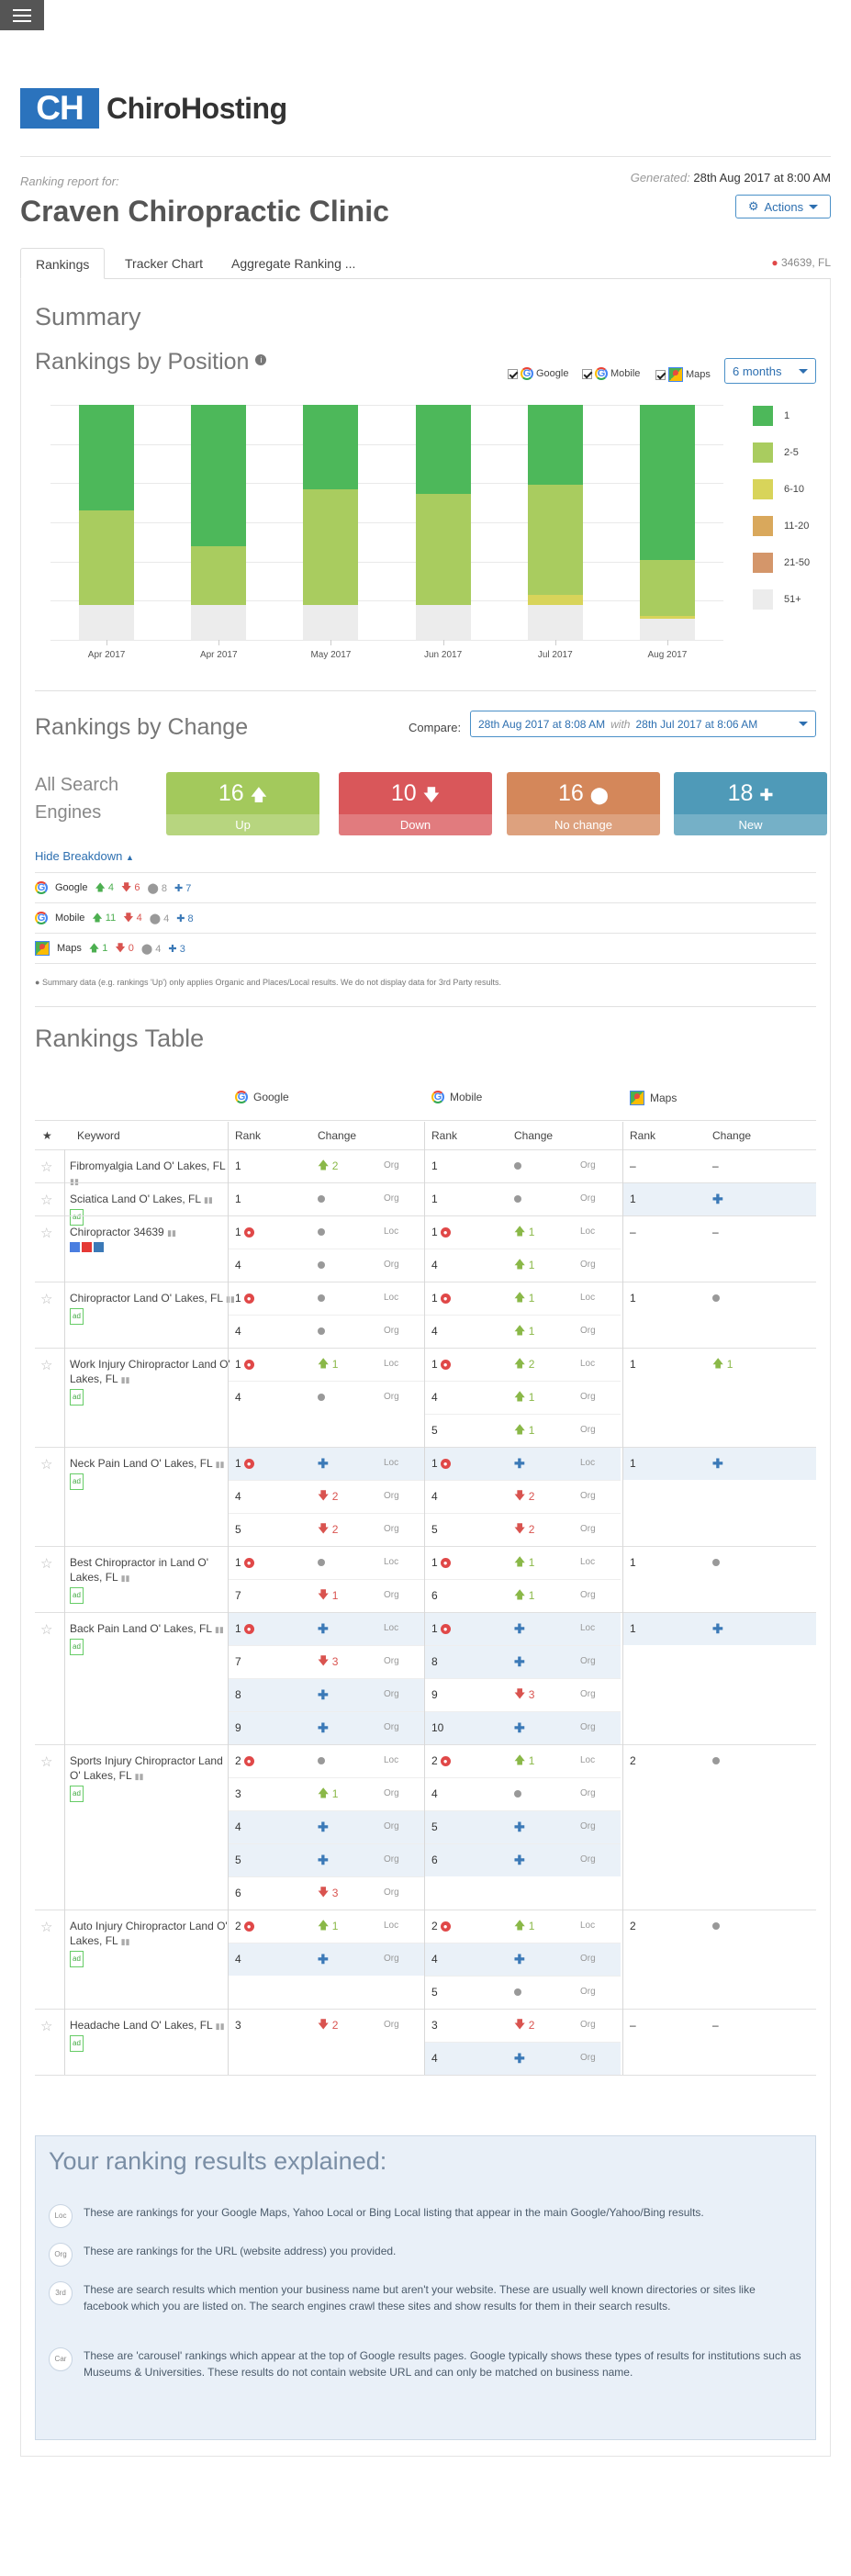 Image resolution: width=851 pixels, height=2576 pixels. What do you see at coordinates (99, 1247) in the screenshot?
I see `image-icon` at bounding box center [99, 1247].